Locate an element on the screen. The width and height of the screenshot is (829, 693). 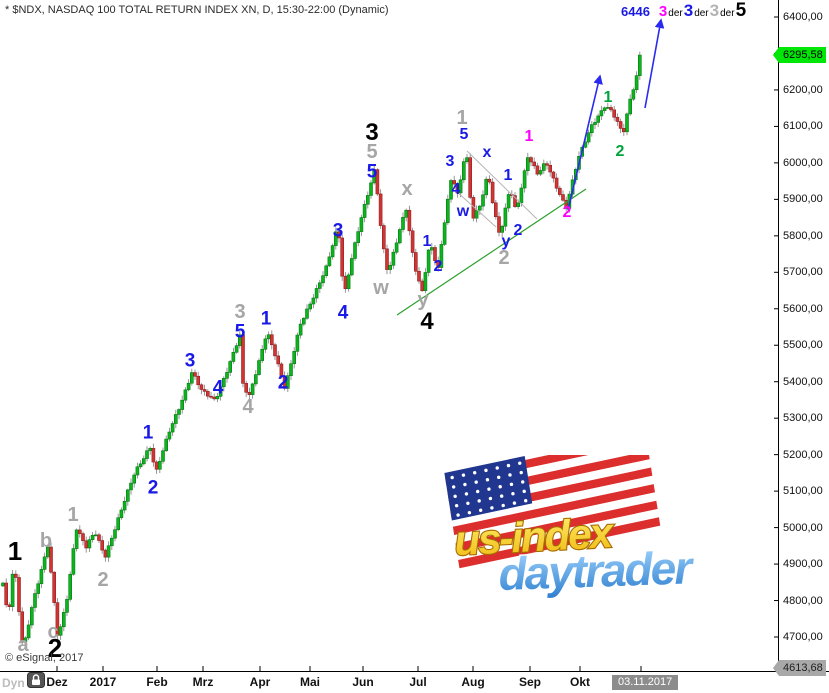
lock-icon is located at coordinates (36, 680).